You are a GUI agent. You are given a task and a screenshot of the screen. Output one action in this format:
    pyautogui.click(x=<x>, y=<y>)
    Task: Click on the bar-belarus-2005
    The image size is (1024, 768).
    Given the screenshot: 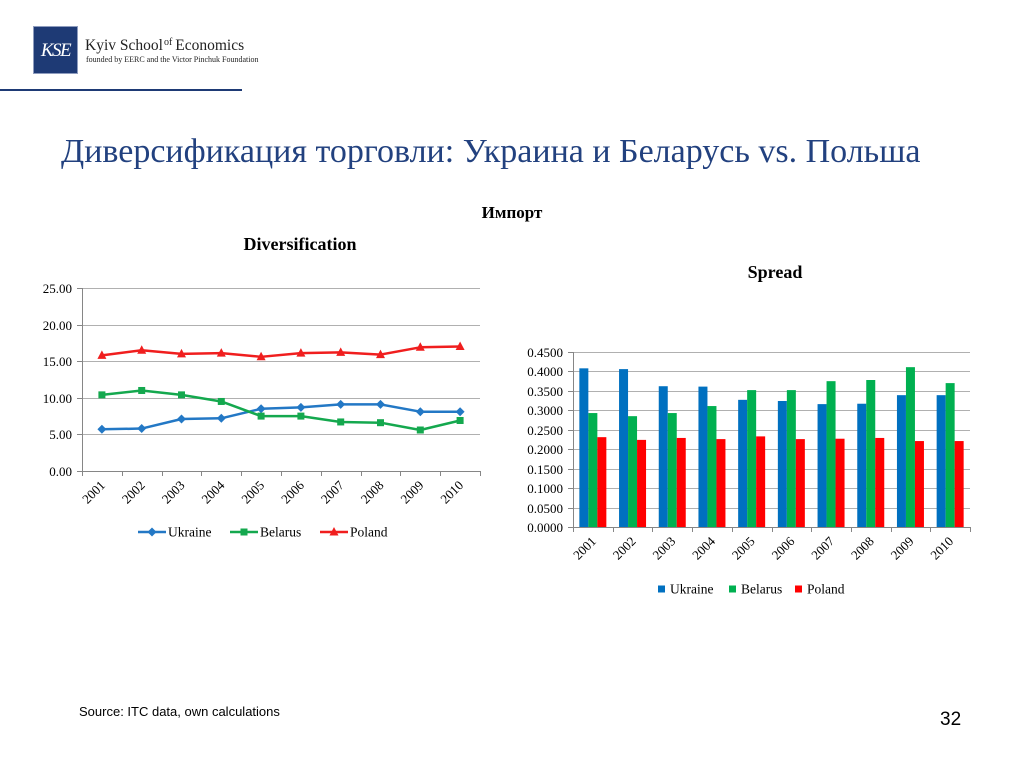 What is the action you would take?
    pyautogui.click(x=752, y=458)
    